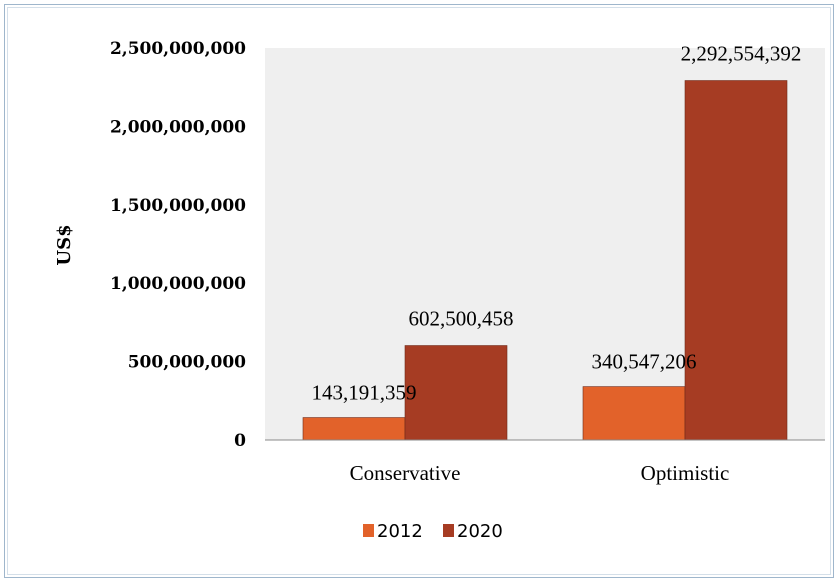 Image resolution: width=840 pixels, height=584 pixels. What do you see at coordinates (480, 531) in the screenshot?
I see `legend-label: 2020` at bounding box center [480, 531].